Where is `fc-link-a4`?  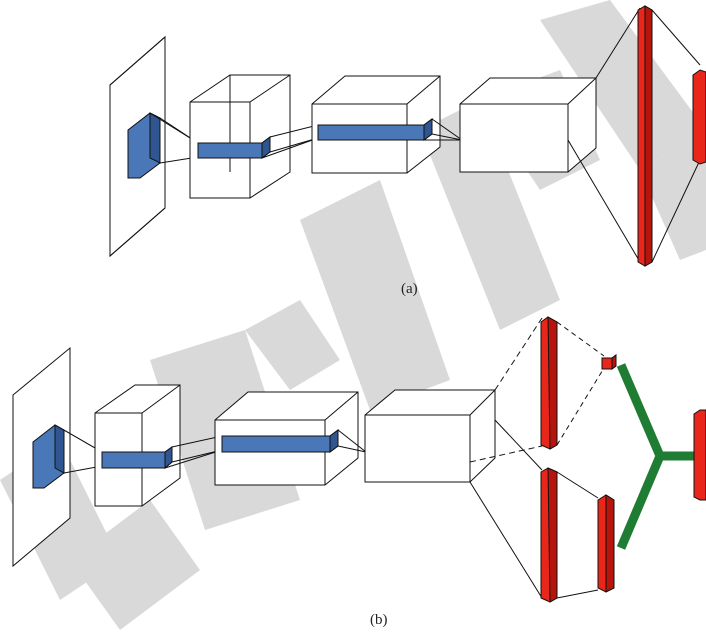 fc-link-a4 is located at coordinates (676, 211).